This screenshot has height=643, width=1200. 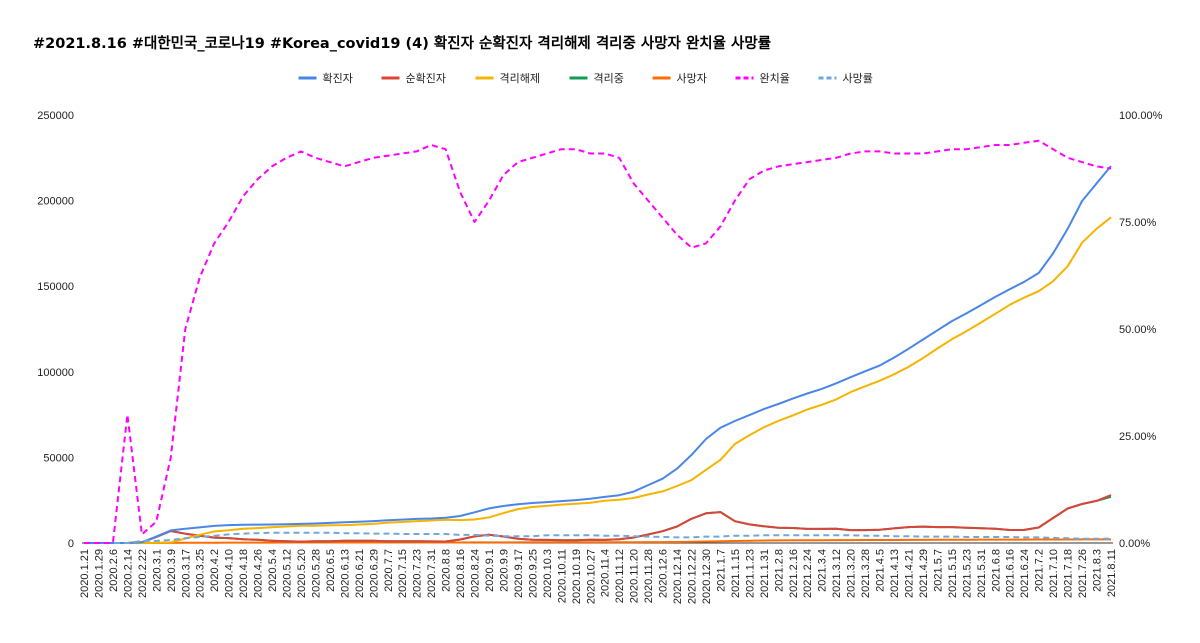 What do you see at coordinates (1138, 437) in the screenshot?
I see `y-tick-label-right: 25.00%` at bounding box center [1138, 437].